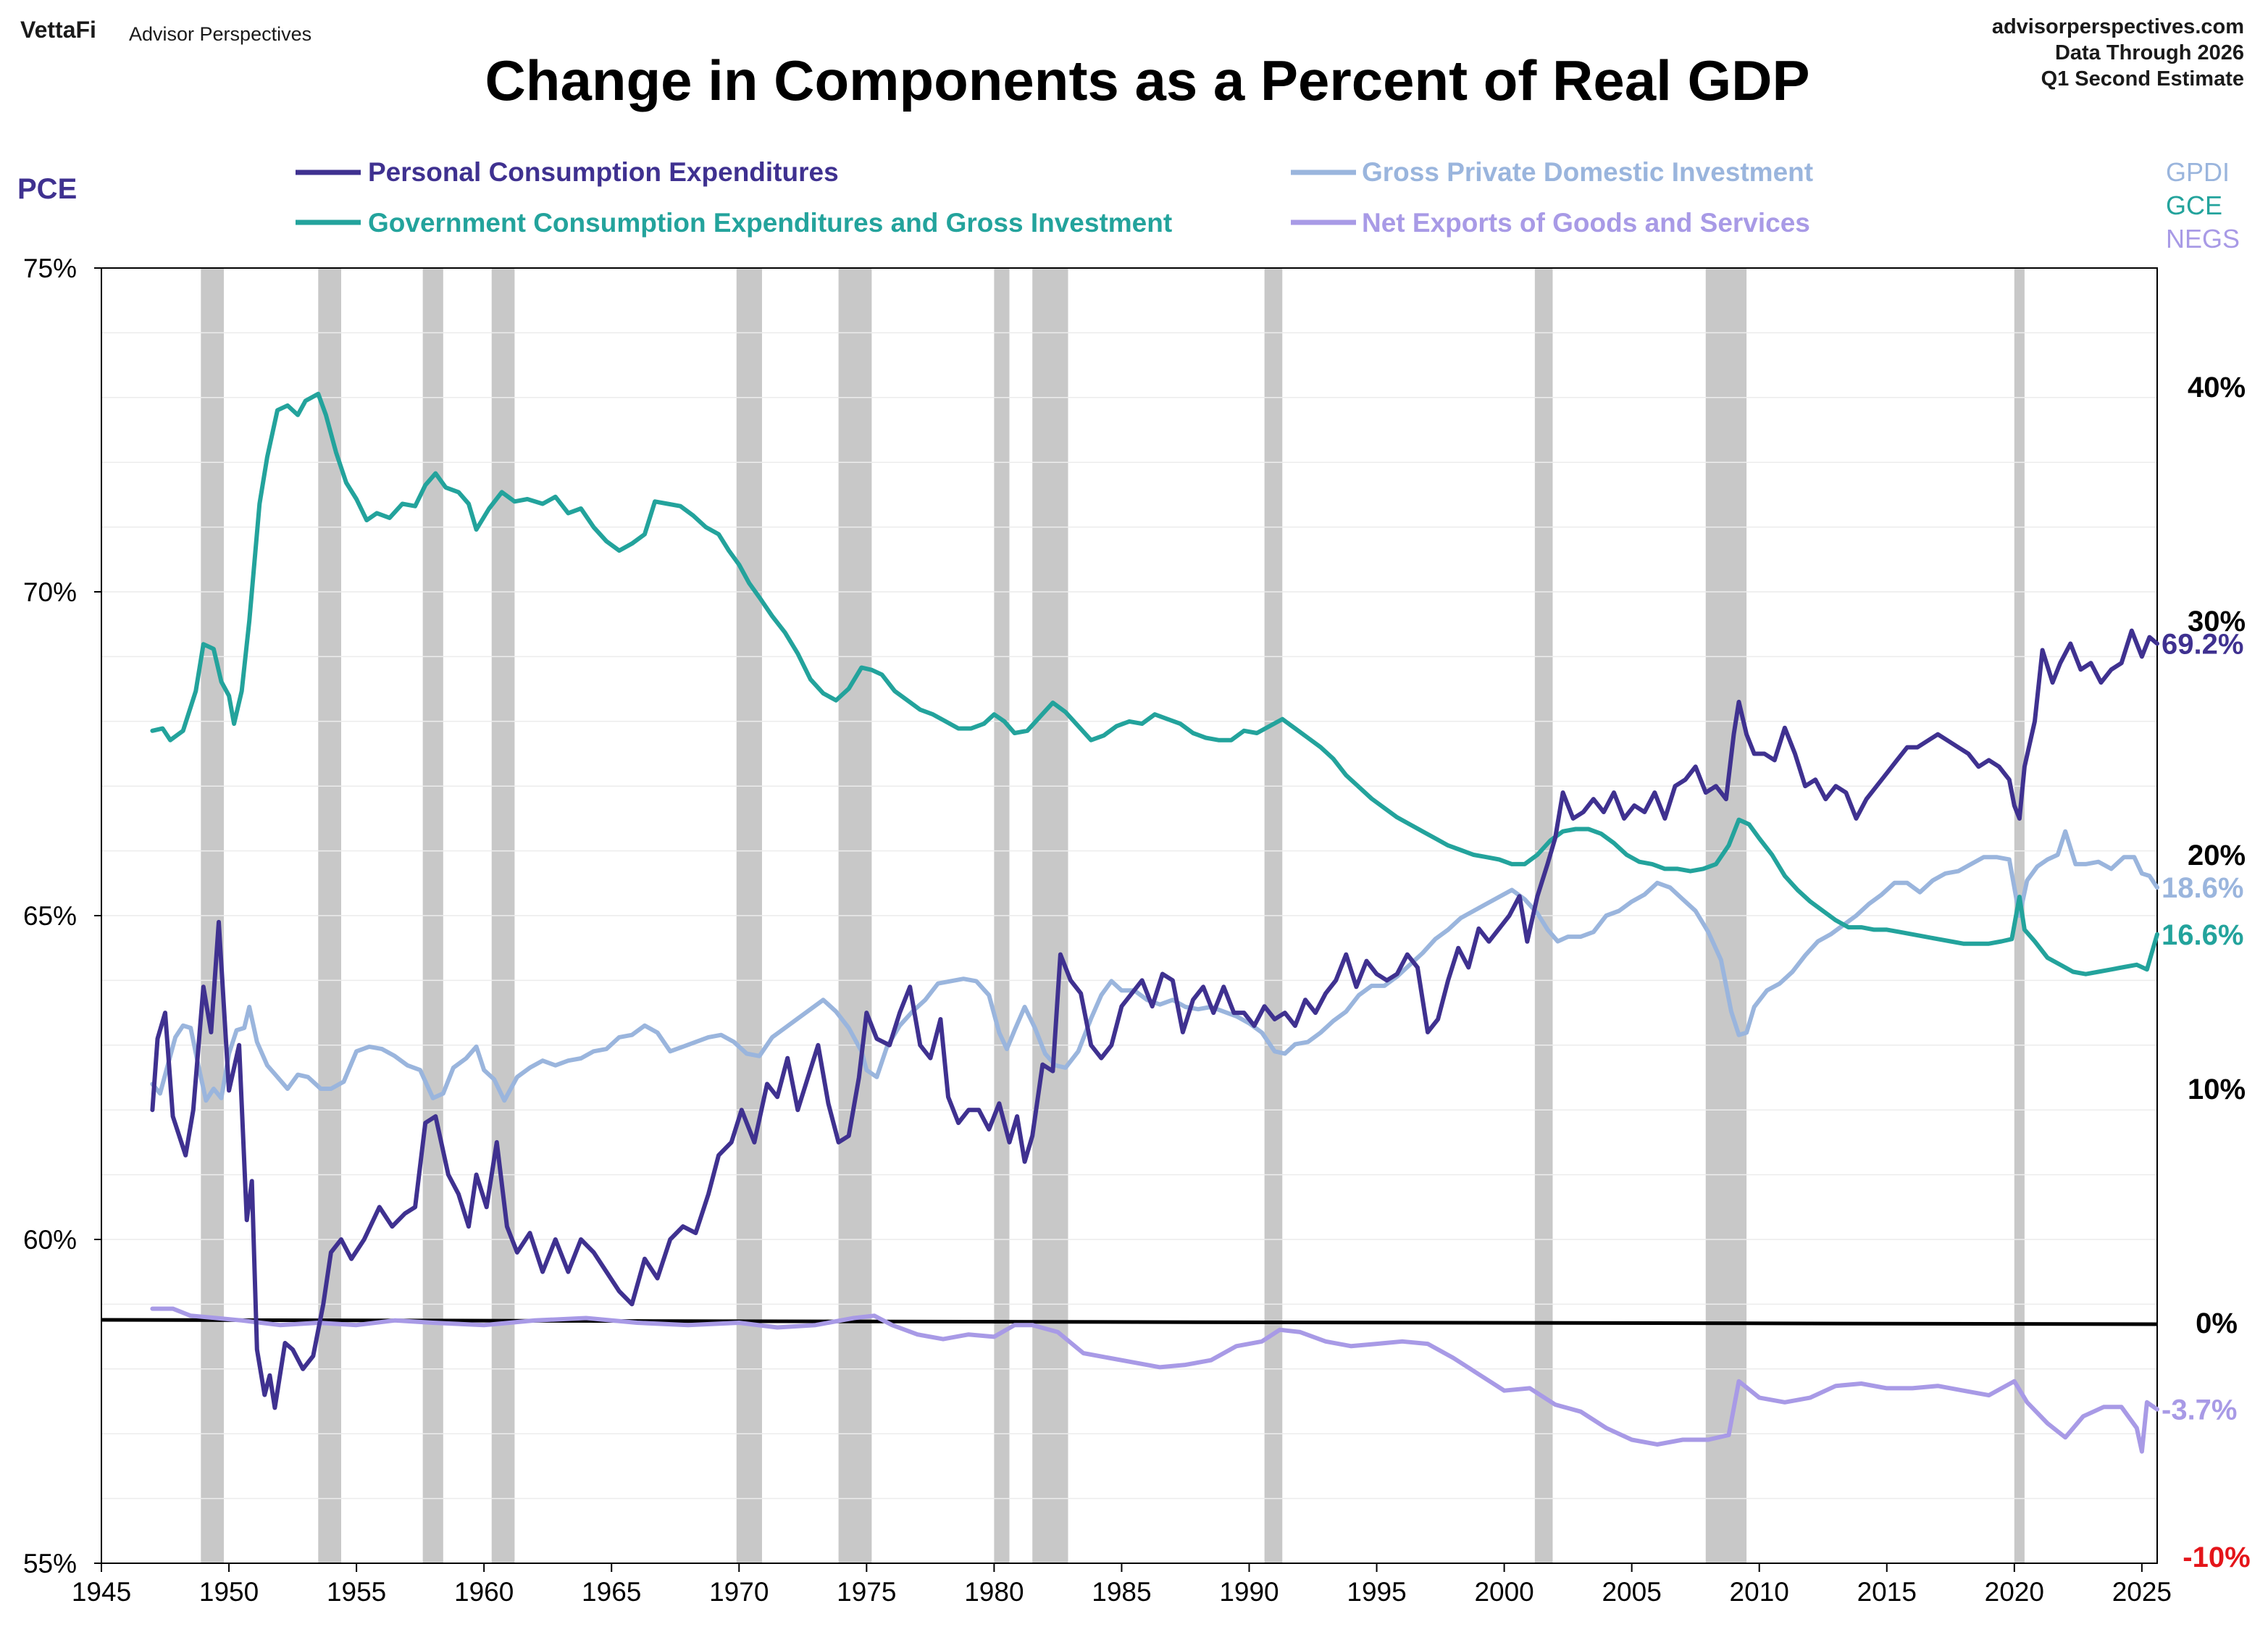  I want to click on y-right-tick-label-2: 10%, so click(2217, 1089).